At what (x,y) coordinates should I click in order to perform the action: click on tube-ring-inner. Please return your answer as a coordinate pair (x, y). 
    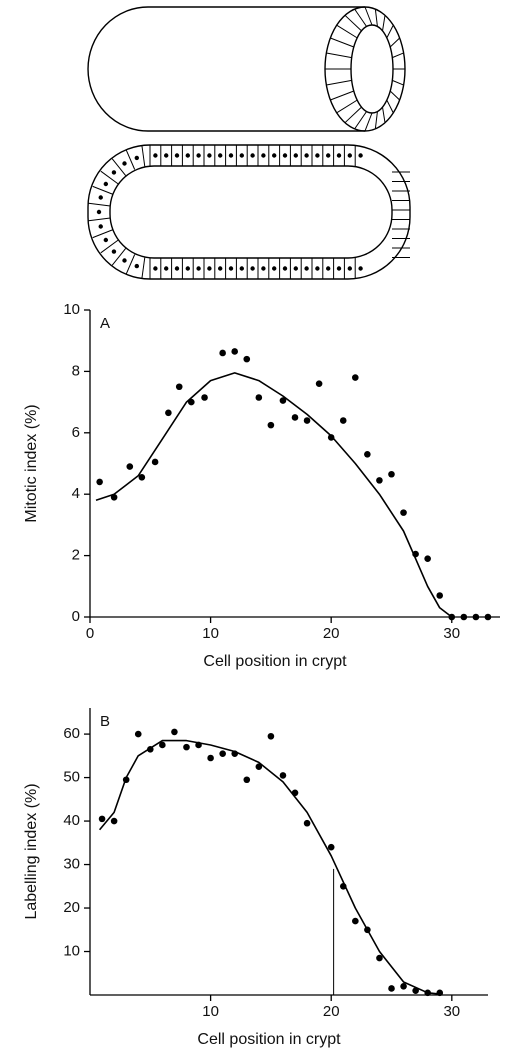
    Looking at the image, I should click on (372, 69).